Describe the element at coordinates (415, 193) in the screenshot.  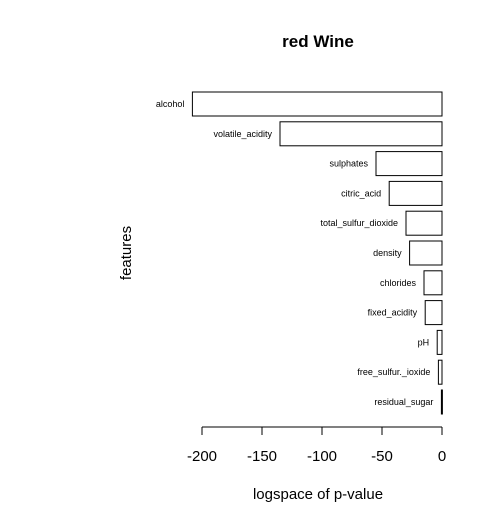
I see `bar-citric_acid` at that location.